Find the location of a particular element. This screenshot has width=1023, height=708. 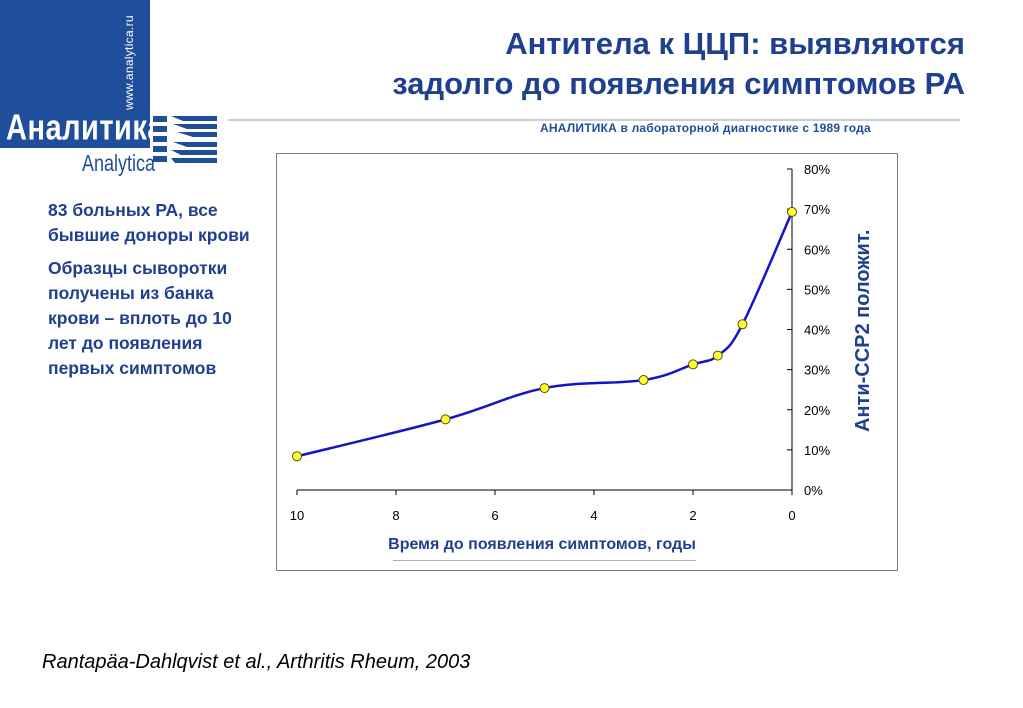

logo-mark-icon is located at coordinates (185, 139).